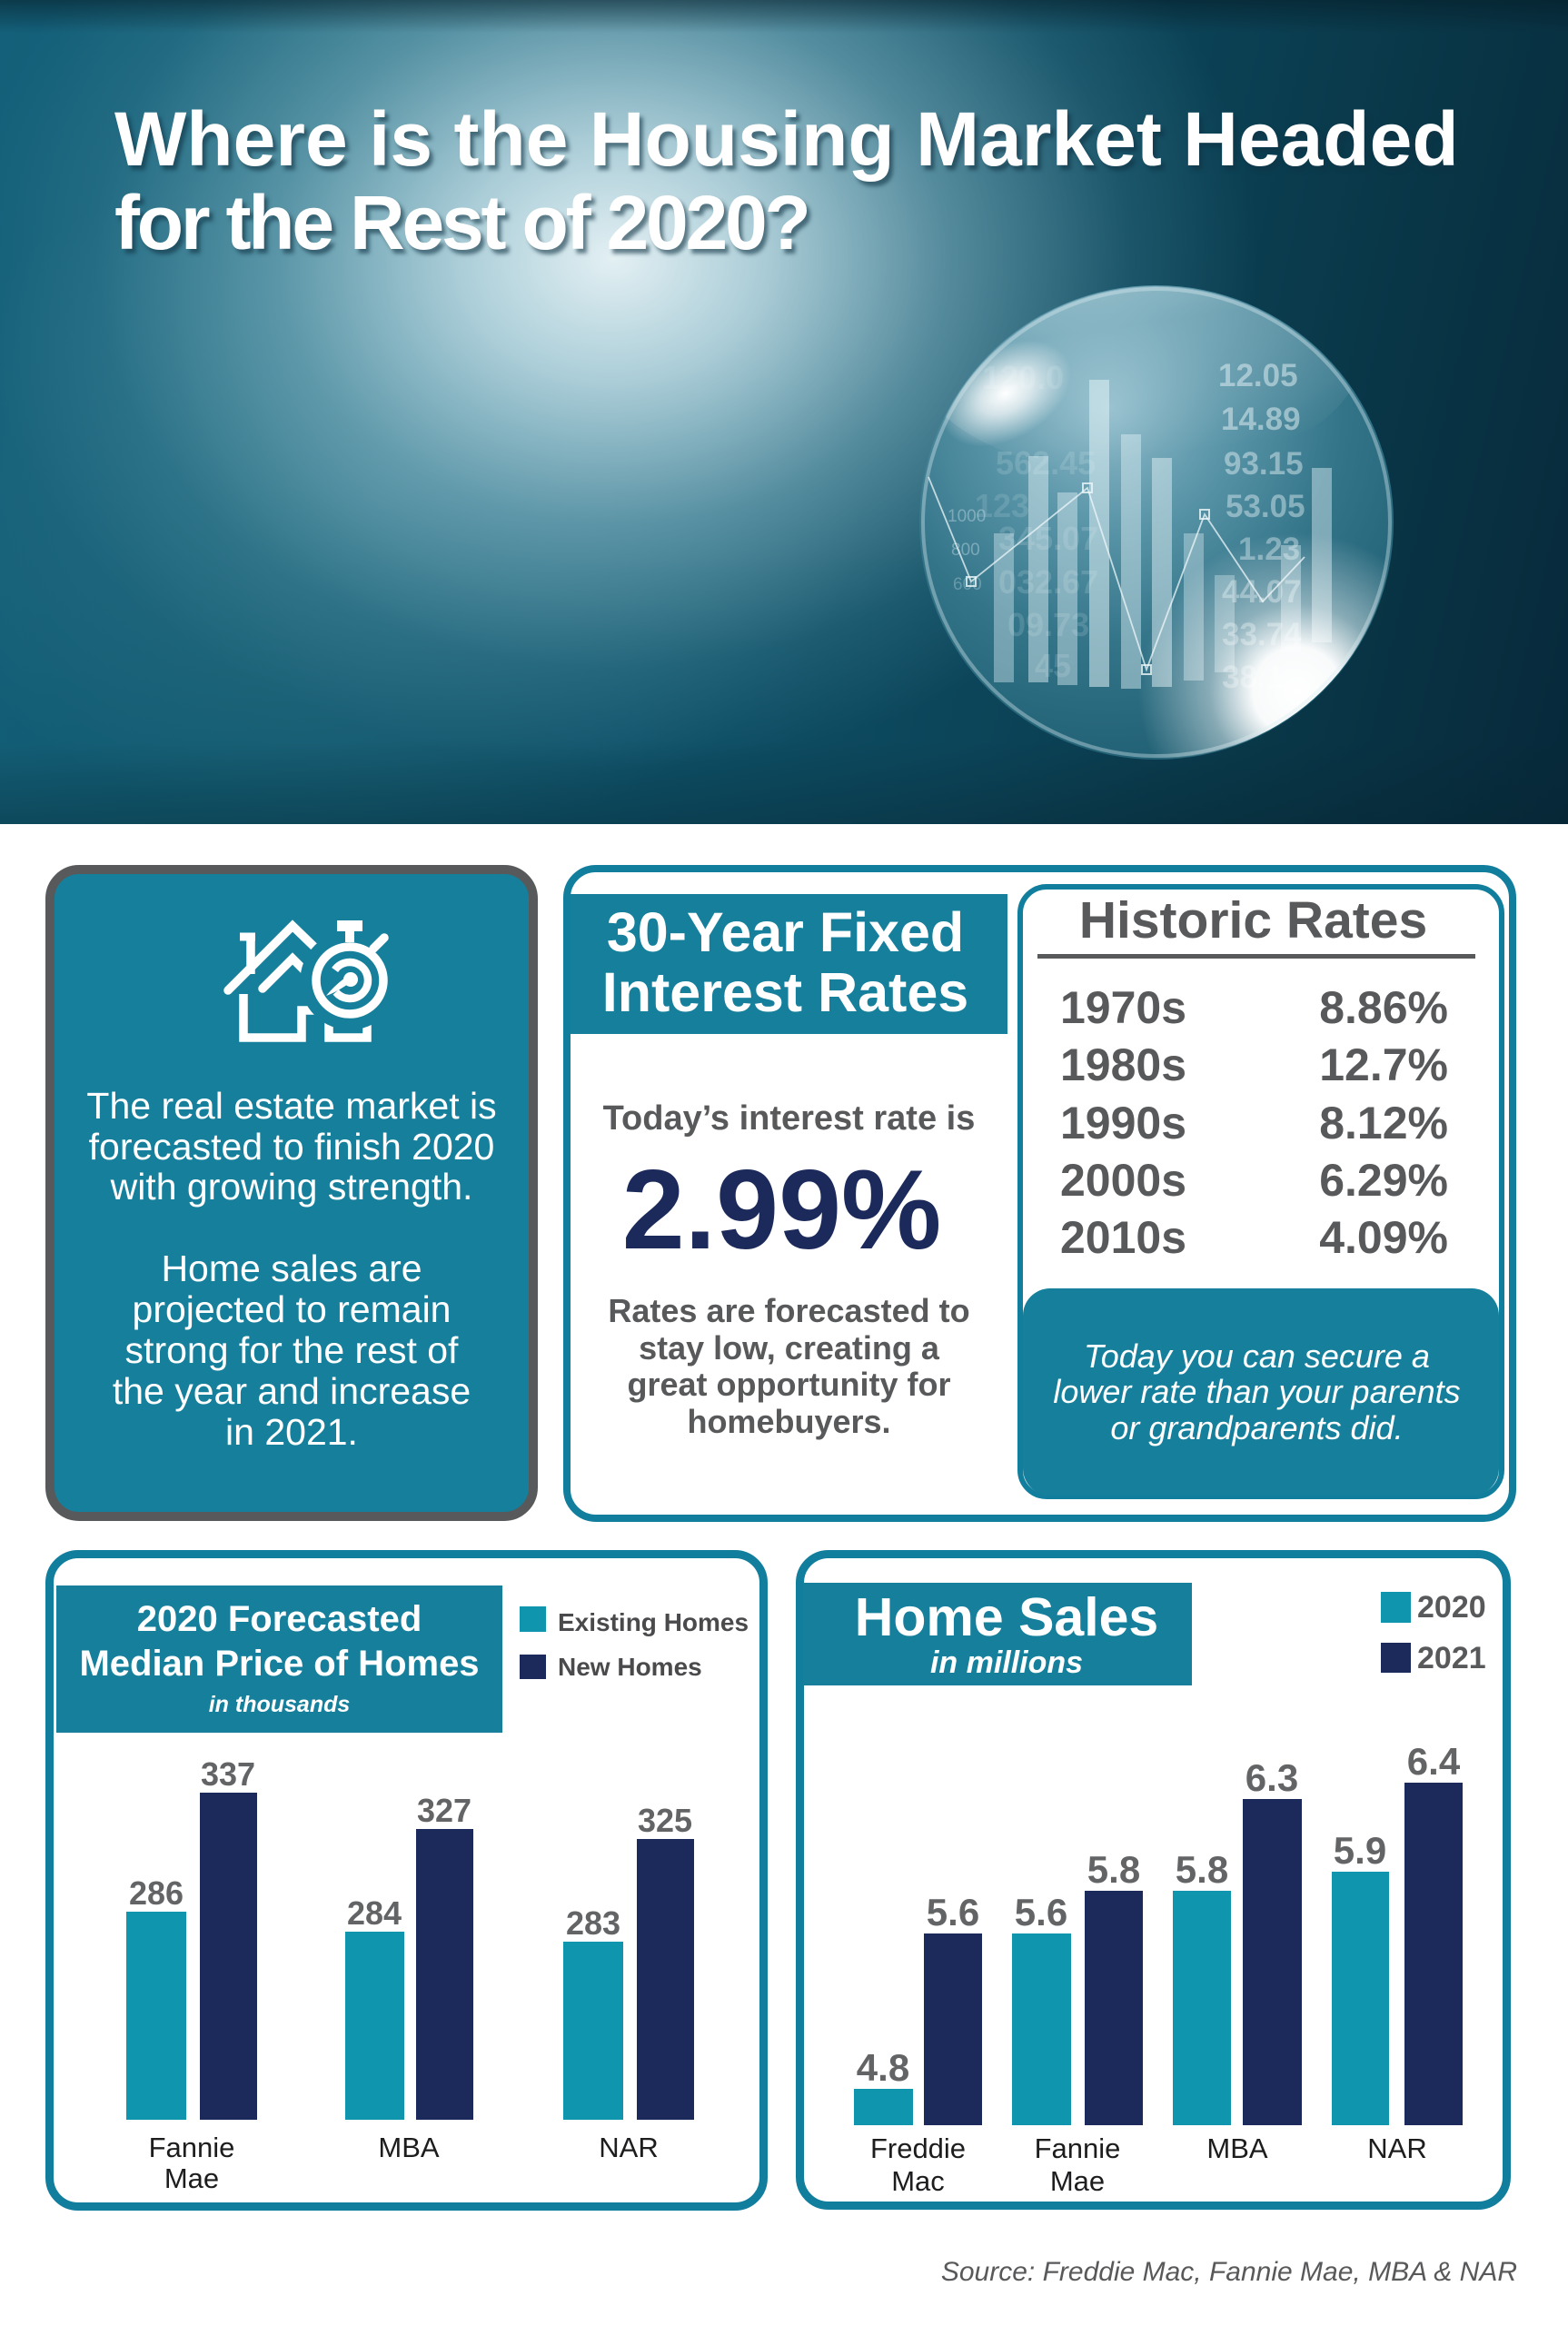 The height and width of the screenshot is (2326, 1568). What do you see at coordinates (1053, 665) in the screenshot?
I see `svg-text: 45` at bounding box center [1053, 665].